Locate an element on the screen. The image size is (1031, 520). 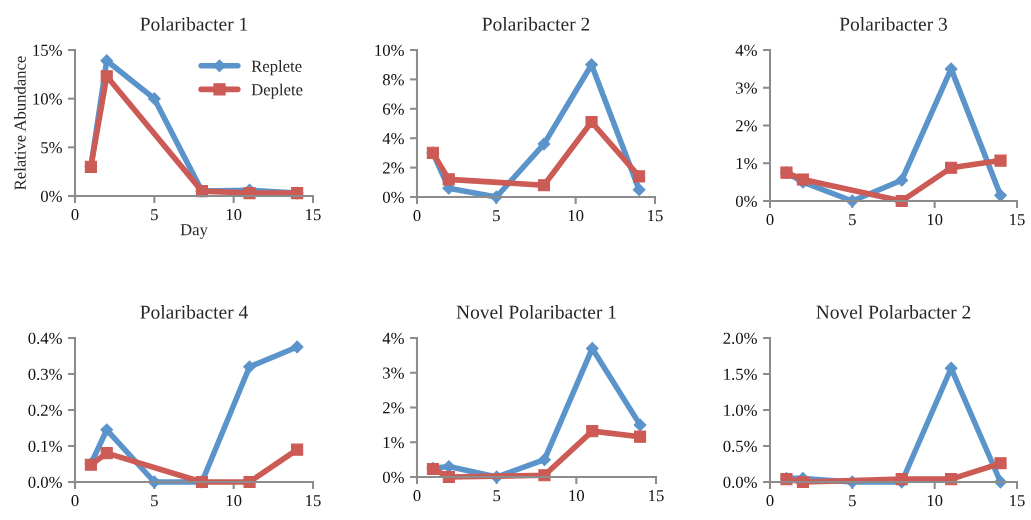
y-tick-label: 8% is located at coordinates (393, 80).